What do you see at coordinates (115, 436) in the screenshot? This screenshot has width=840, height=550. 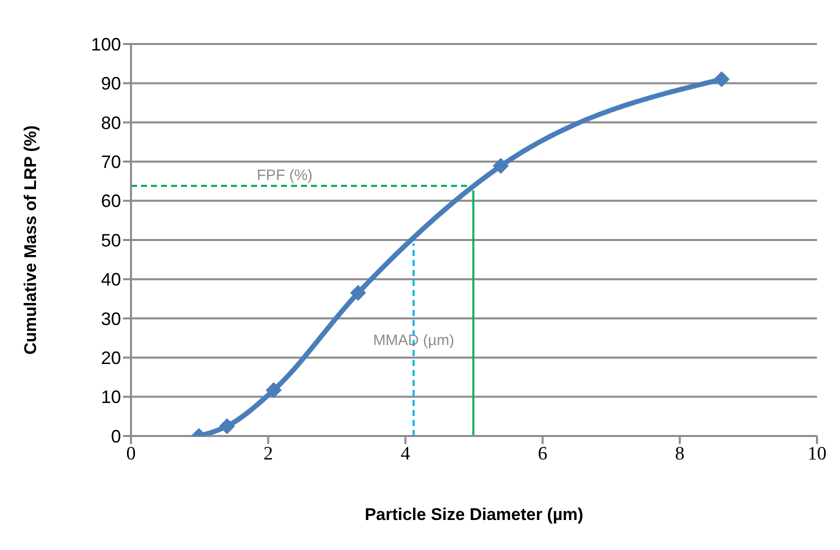 I see `y-tick-label: 0` at bounding box center [115, 436].